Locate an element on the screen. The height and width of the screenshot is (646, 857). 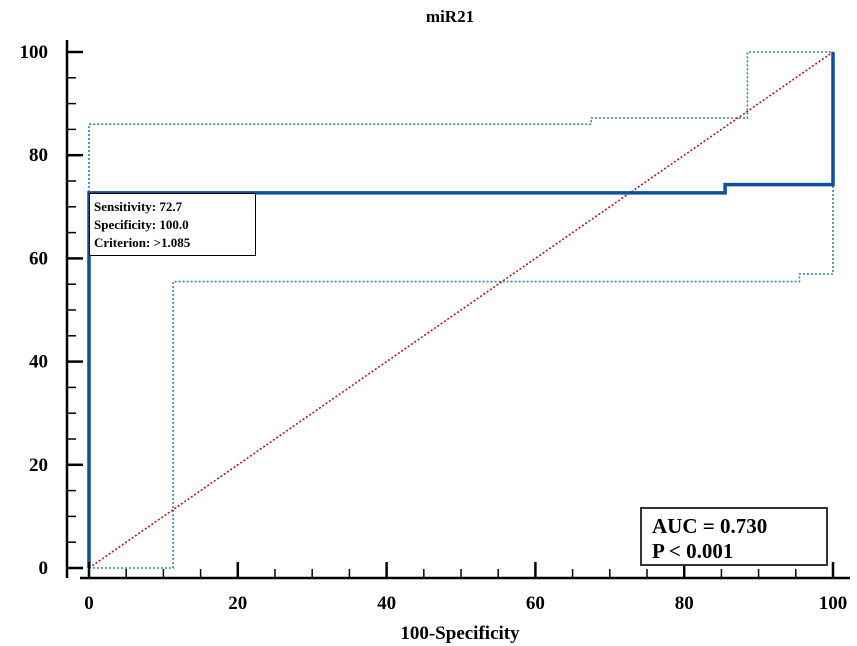
y-tick-label: 80 is located at coordinates (38, 155).